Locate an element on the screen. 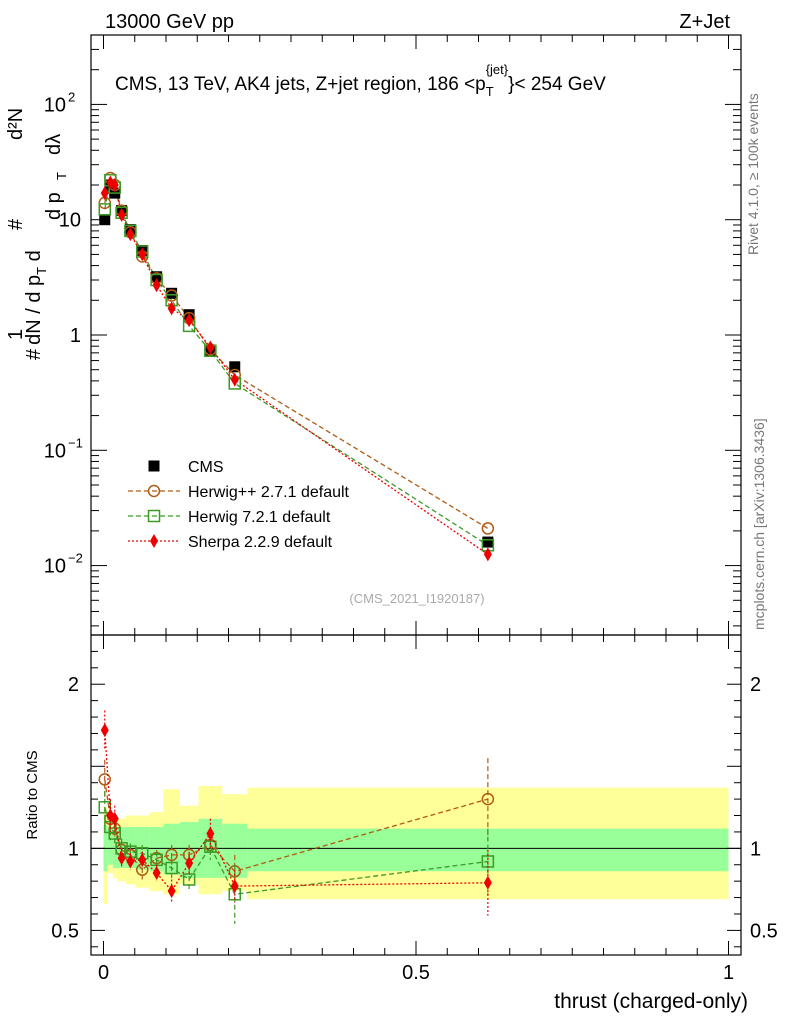  x-tick-label: 0 is located at coordinates (103, 973).